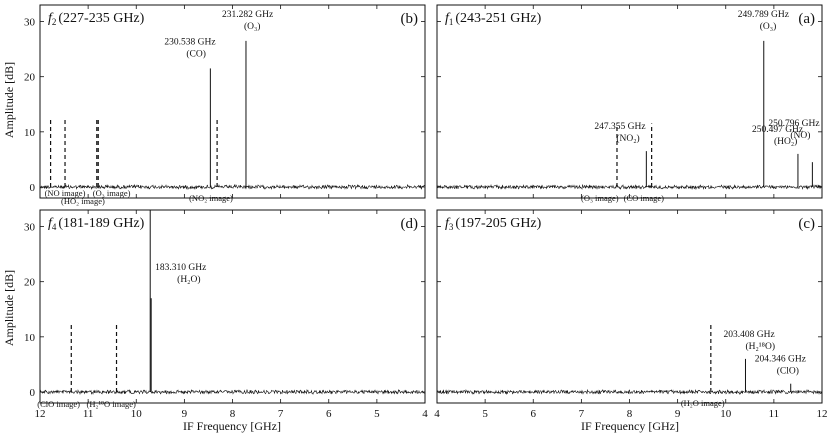  What do you see at coordinates (189, 42) in the screenshot?
I see `line-freq-label: 230.538 GHz` at bounding box center [189, 42].